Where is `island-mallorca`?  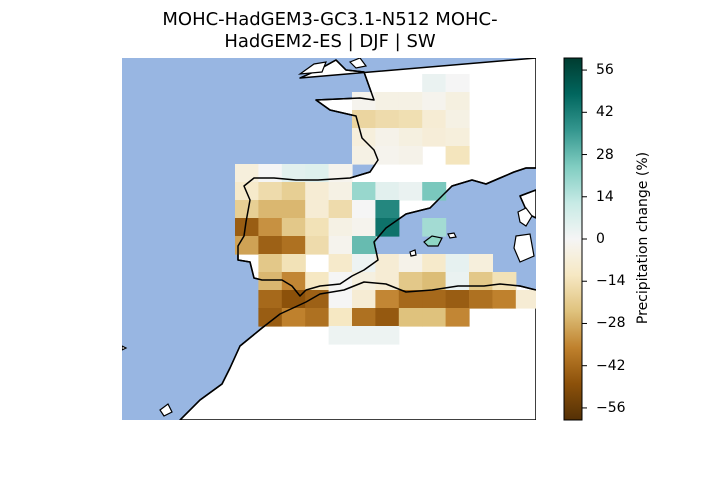 island-mallorca is located at coordinates (433, 241).